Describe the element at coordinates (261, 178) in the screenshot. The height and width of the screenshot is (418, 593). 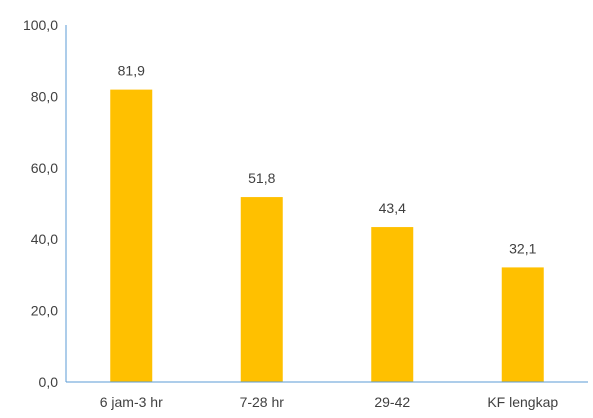
I see `data-label: 51,8` at that location.